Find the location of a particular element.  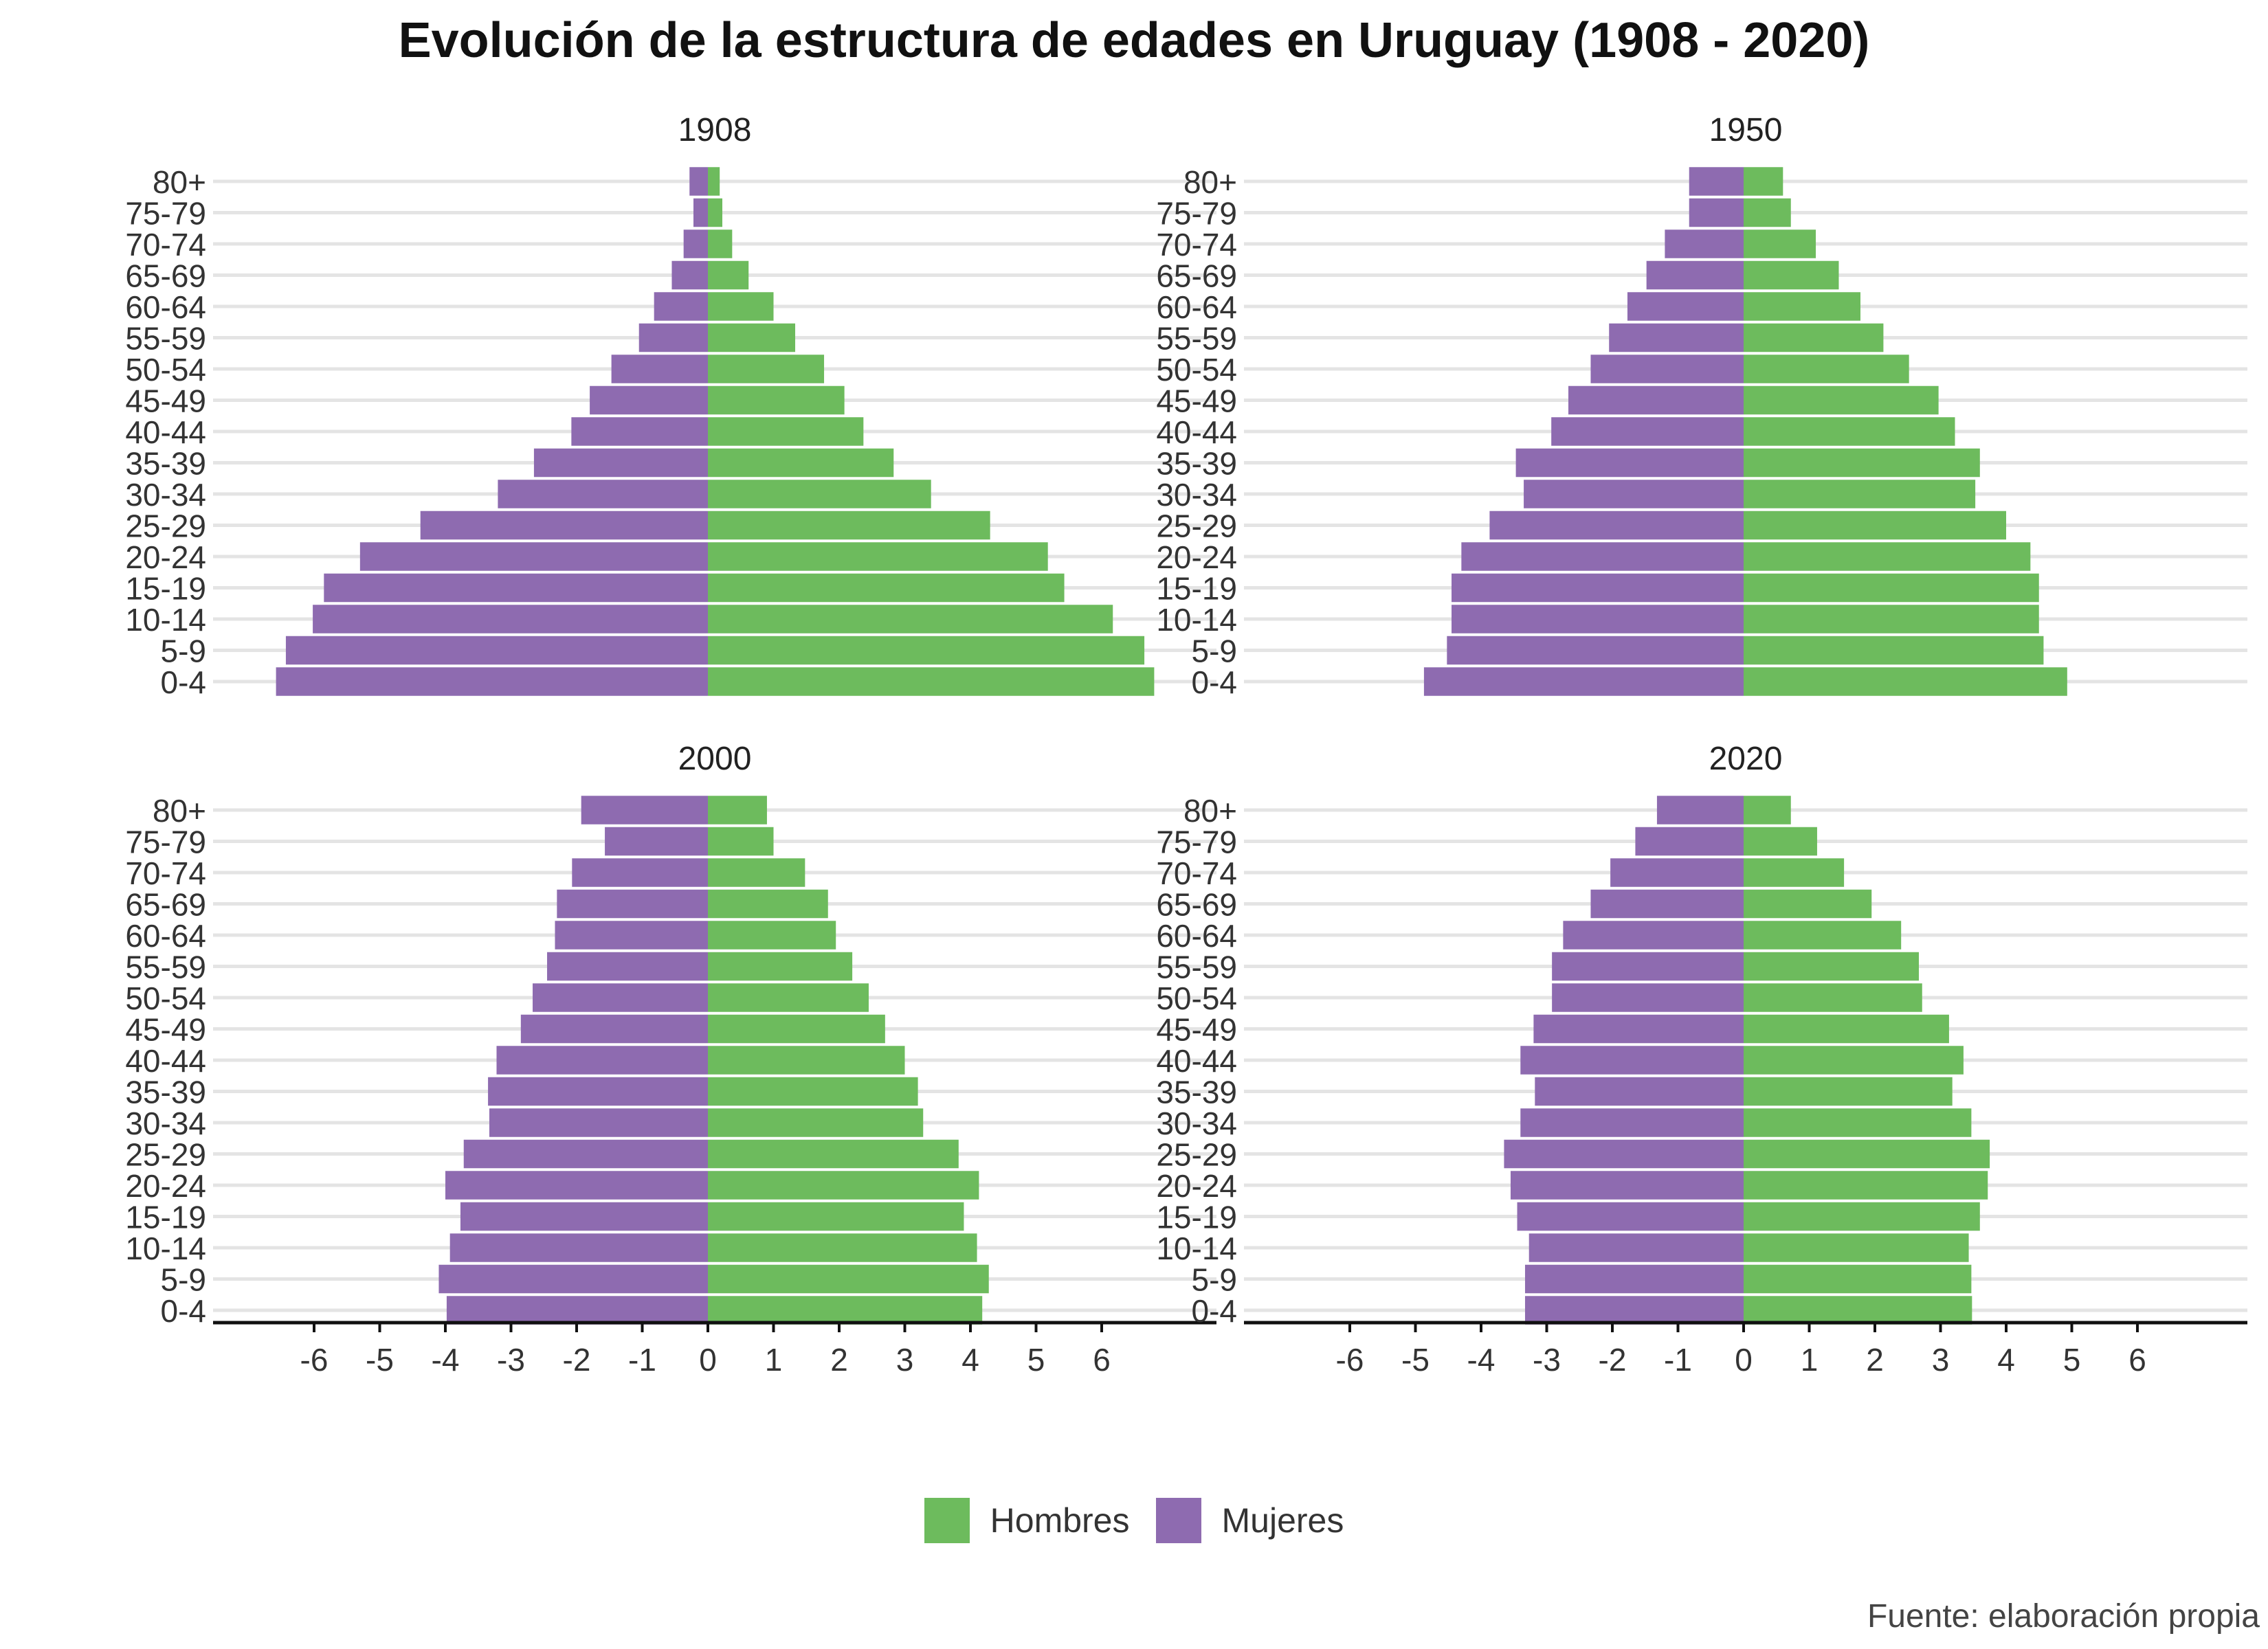

bar-1950-hombres-80+ is located at coordinates (1763, 181).